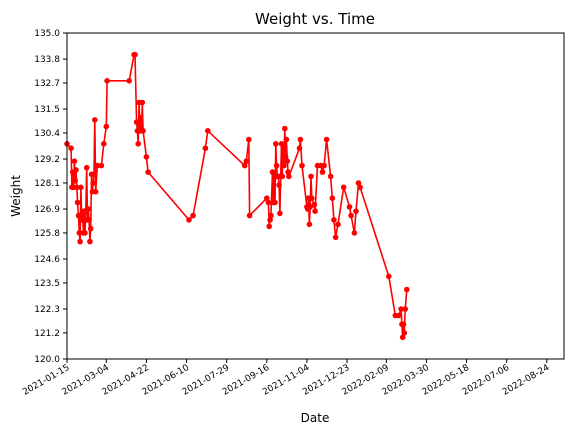 The image size is (573, 434). I want to click on y-tick-label: 131.5, so click(47, 110).